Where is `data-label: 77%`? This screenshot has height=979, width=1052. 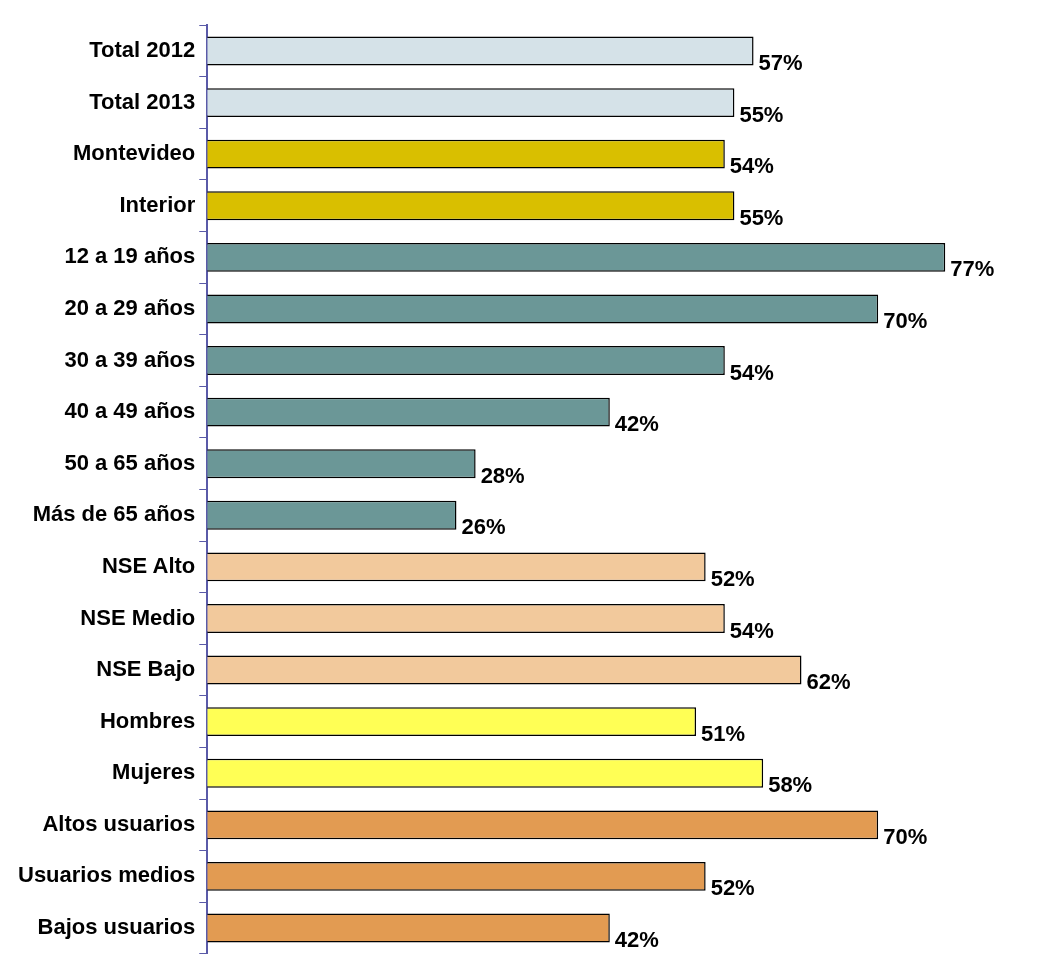 data-label: 77% is located at coordinates (972, 269).